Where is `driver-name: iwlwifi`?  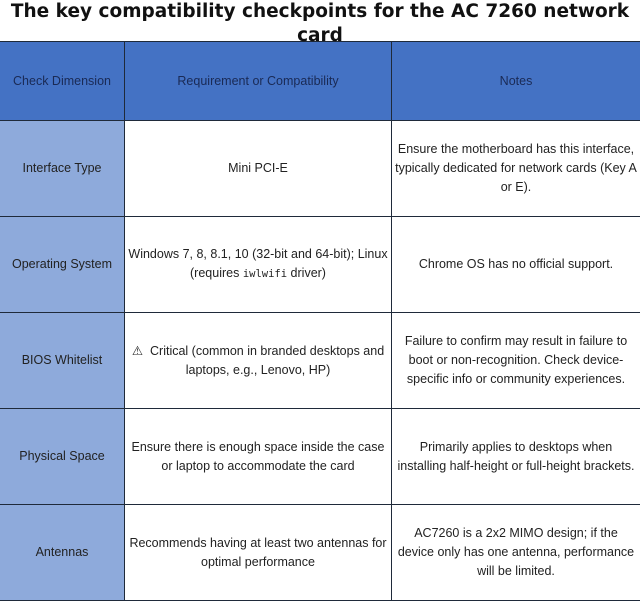 driver-name: iwlwifi is located at coordinates (265, 274).